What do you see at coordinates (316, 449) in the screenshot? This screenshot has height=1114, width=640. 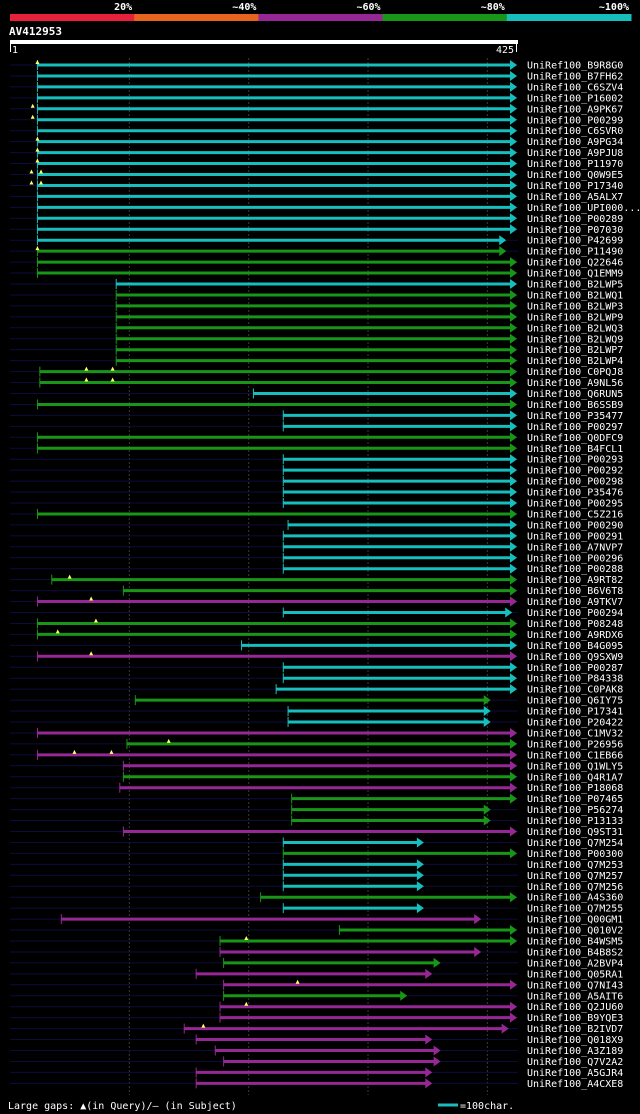 I see `hit-row: UniRef100_B4FCL1` at bounding box center [316, 449].